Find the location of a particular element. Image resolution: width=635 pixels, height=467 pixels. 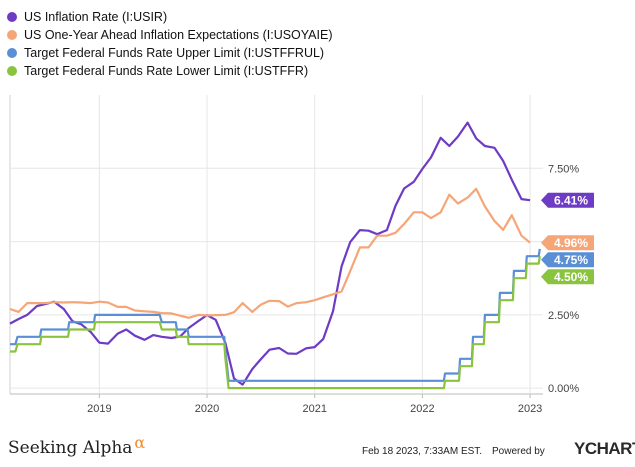

end-label-target-federal-funds-rate-lower-limit-i-ustffr: 4.50% is located at coordinates (567, 277).